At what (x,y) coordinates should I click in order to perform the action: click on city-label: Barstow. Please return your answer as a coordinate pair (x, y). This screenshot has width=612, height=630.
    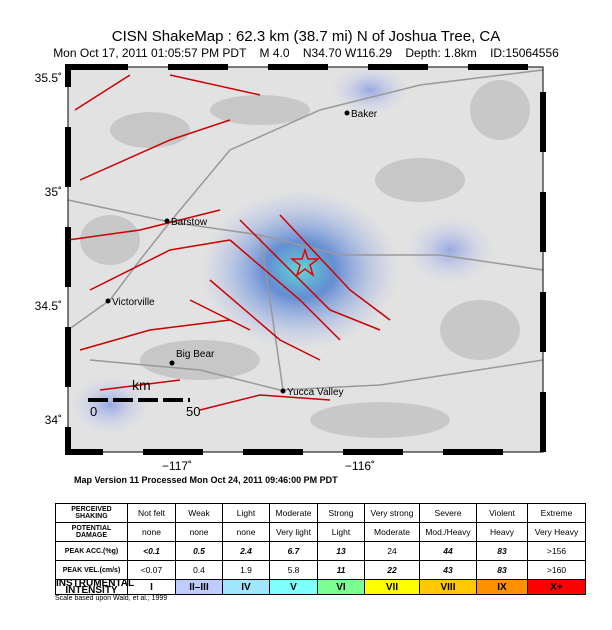
    Looking at the image, I should click on (189, 222).